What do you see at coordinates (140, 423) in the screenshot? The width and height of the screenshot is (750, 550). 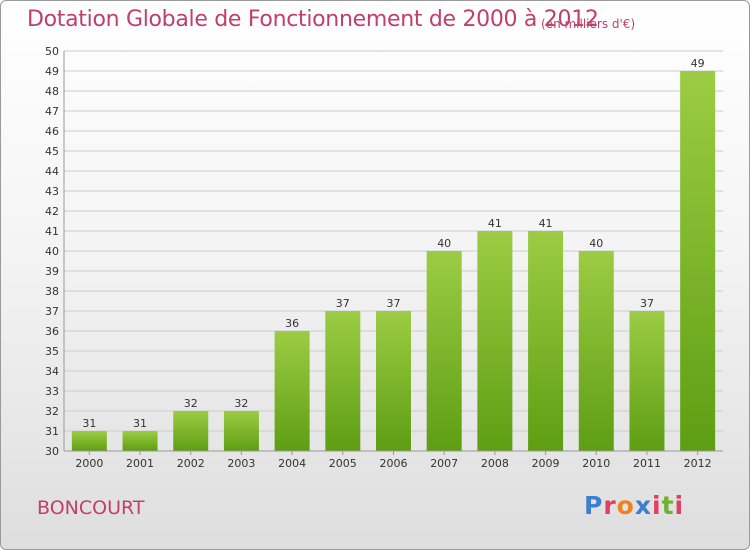 I see `value-label-2001: 31` at bounding box center [140, 423].